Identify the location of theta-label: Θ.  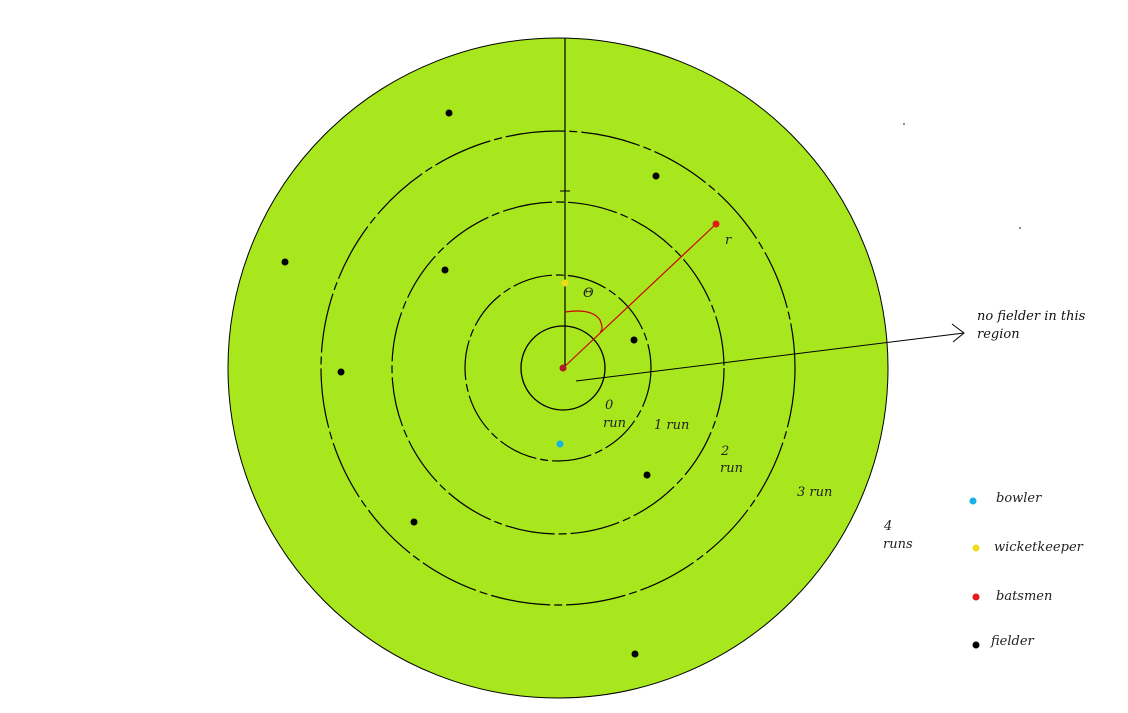
(588, 293).